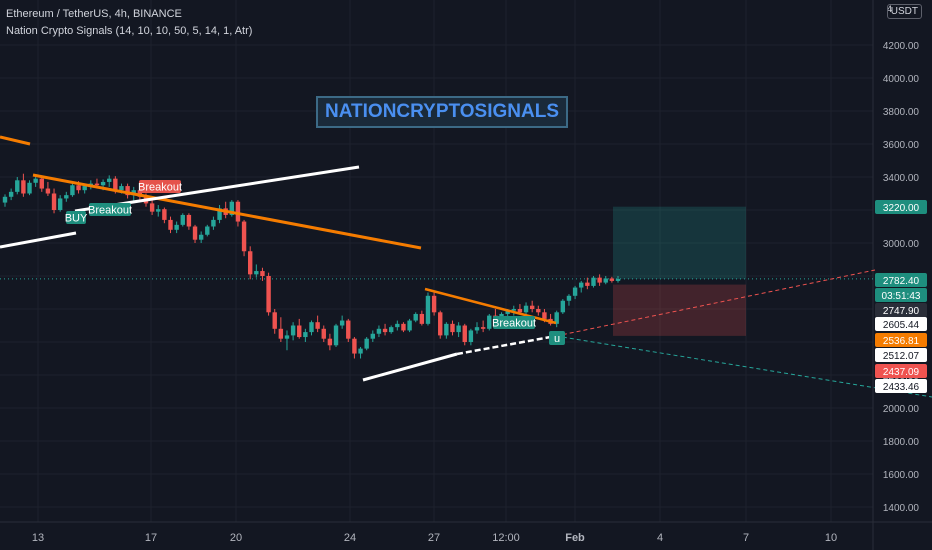  Describe the element at coordinates (901, 475) in the screenshot. I see `y-axis-label: 1600.00` at that location.